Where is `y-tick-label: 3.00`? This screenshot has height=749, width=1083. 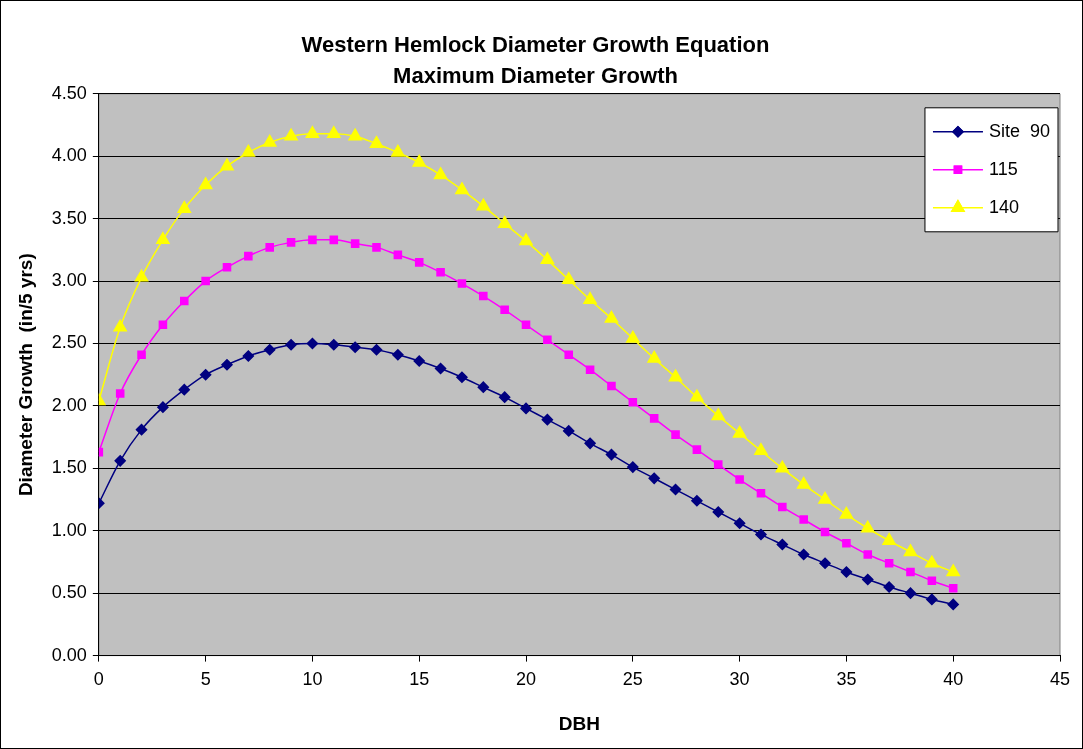 y-tick-label: 3.00 is located at coordinates (69, 280).